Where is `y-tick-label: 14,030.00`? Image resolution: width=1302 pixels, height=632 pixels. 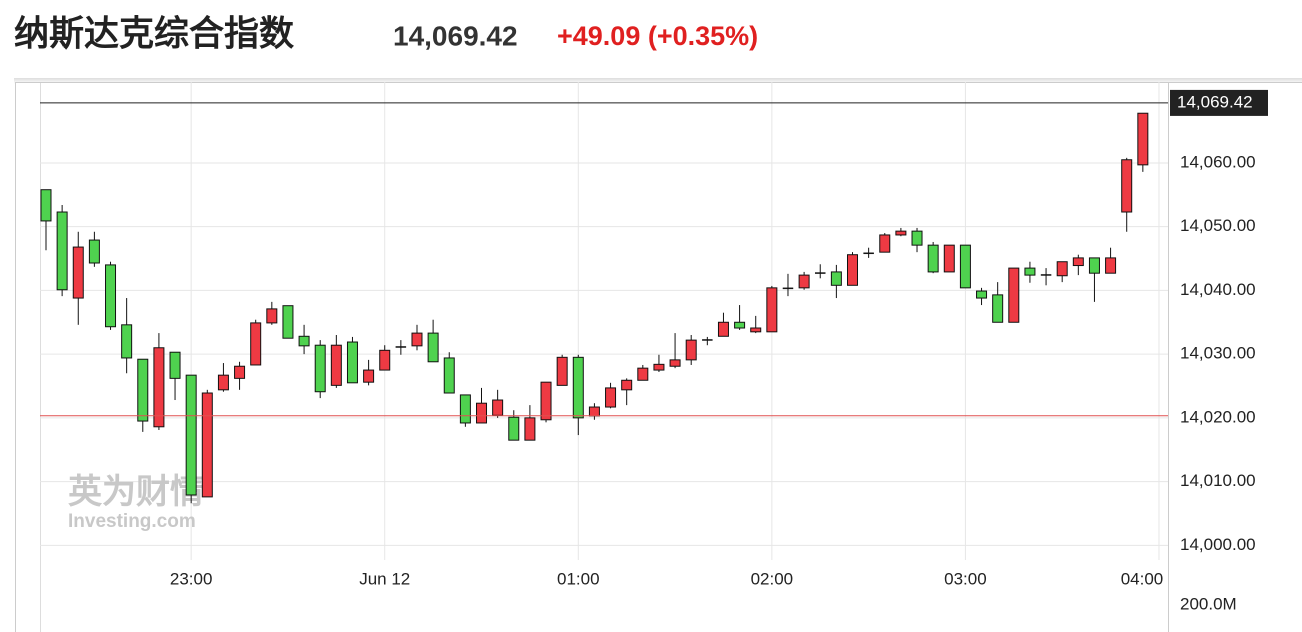 y-tick-label: 14,030.00 is located at coordinates (1218, 353).